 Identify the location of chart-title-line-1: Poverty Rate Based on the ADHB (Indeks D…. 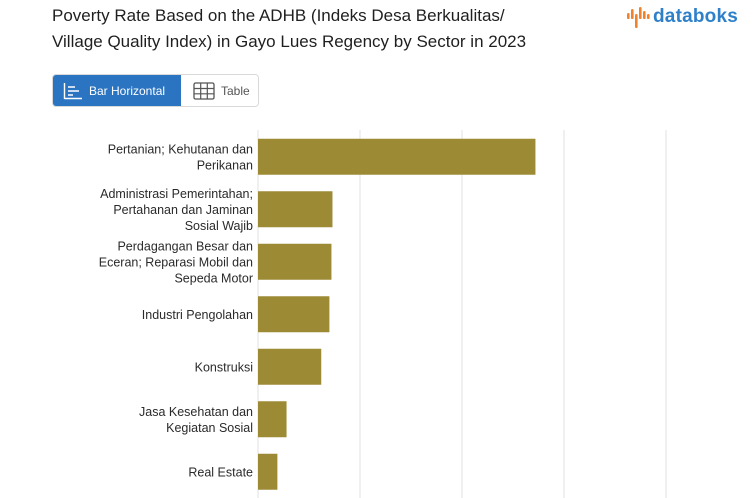
(278, 15).